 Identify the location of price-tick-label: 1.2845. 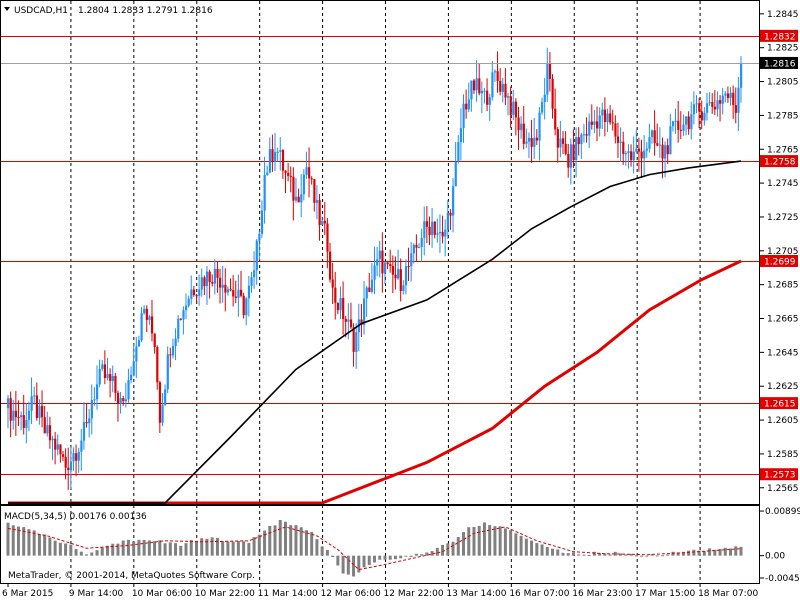
(783, 15).